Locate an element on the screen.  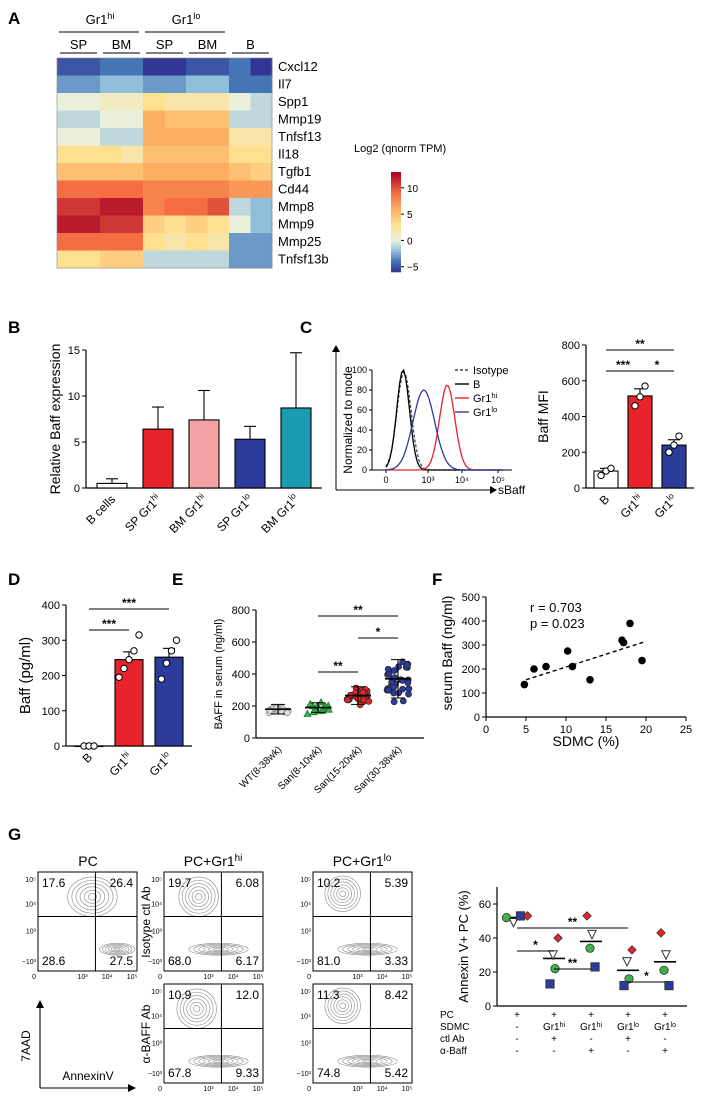
heatmap-row-label: Mmp25 is located at coordinates (299, 241).